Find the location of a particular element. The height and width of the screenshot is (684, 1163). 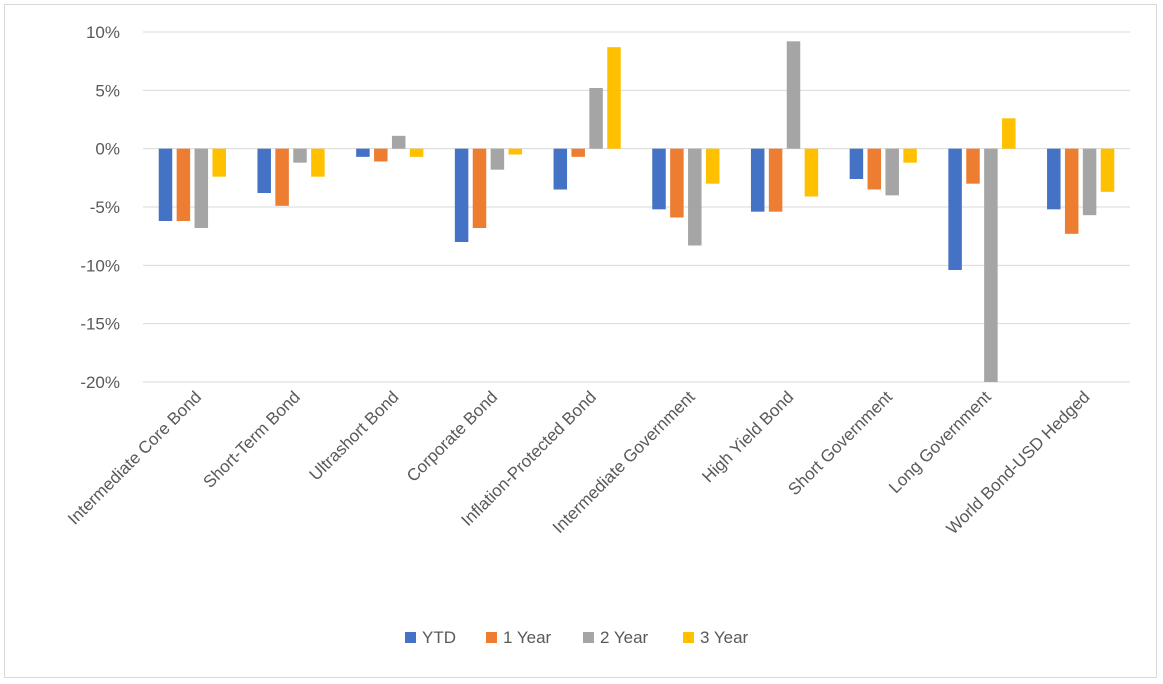

x-category-label: High Yield Bond is located at coordinates (747, 436).